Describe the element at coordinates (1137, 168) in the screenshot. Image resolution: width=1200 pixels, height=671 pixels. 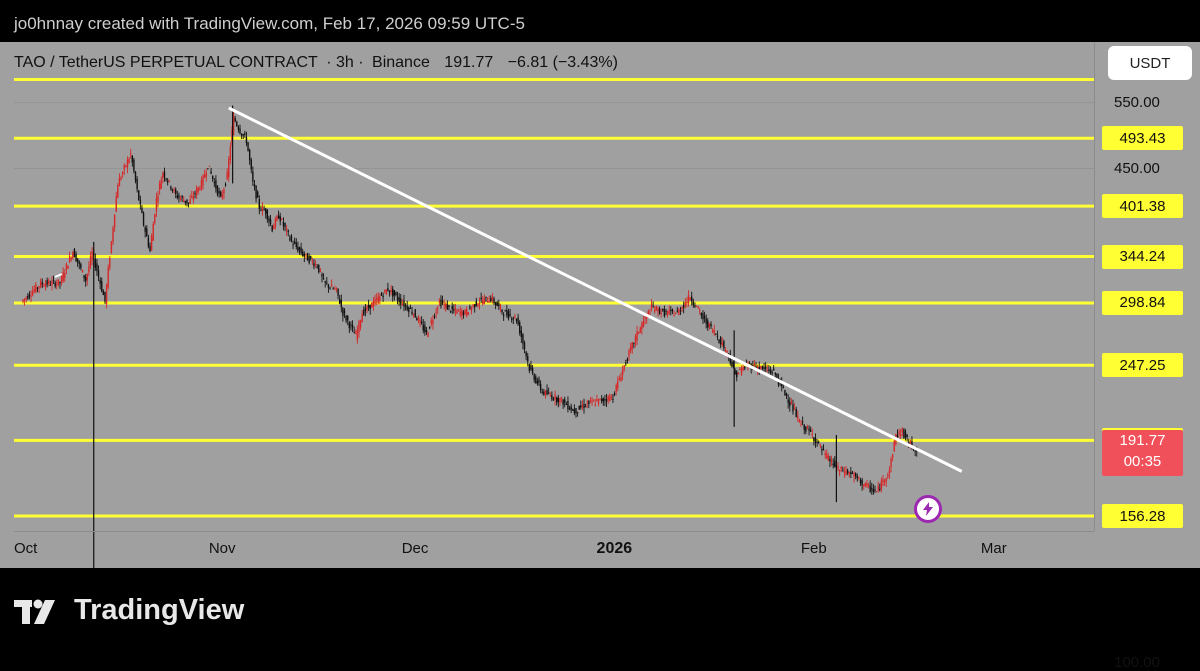
I see `price-axis-tick: 450.00` at that location.